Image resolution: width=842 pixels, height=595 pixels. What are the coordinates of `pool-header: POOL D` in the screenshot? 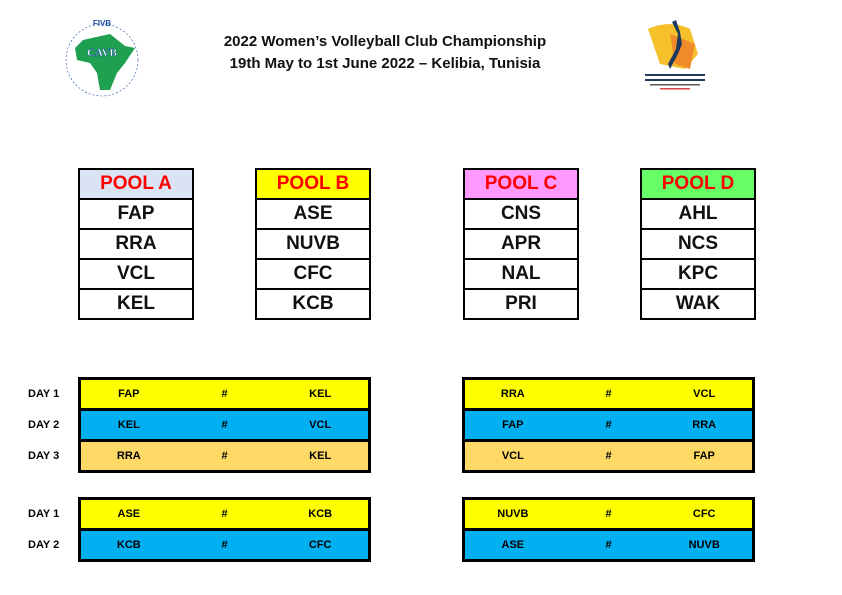 It's located at (698, 185).